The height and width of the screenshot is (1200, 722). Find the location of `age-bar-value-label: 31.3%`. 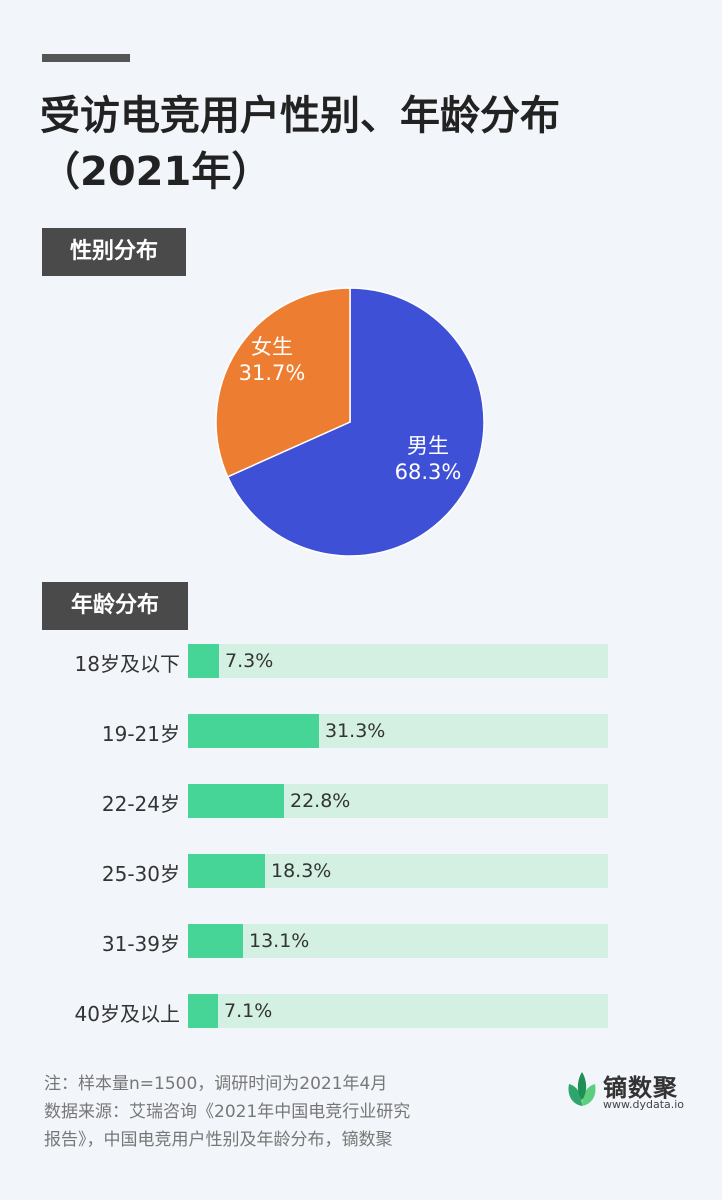

age-bar-value-label: 31.3% is located at coordinates (355, 731).